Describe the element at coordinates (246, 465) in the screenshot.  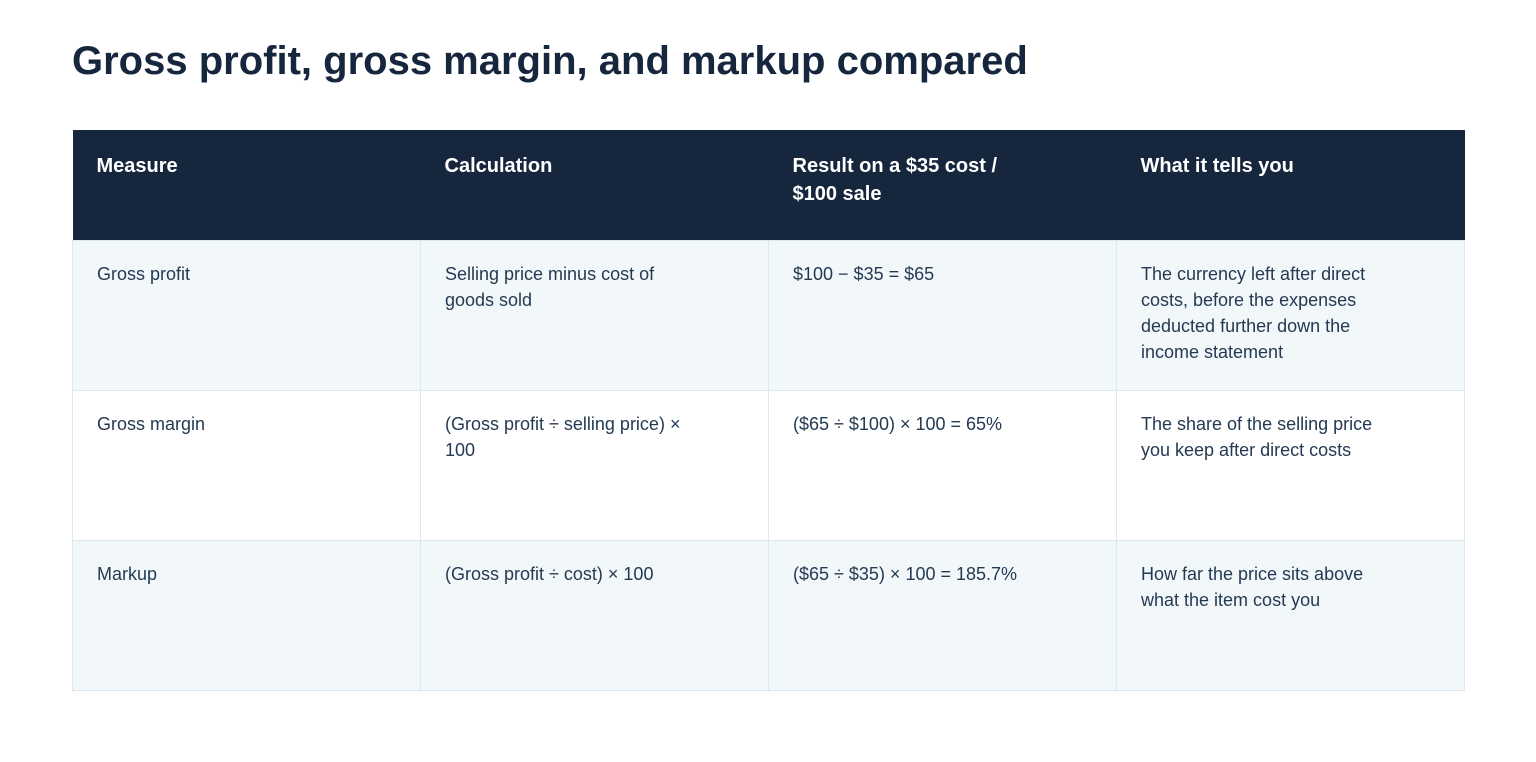
I see `cell-measure: Gross margin` at that location.